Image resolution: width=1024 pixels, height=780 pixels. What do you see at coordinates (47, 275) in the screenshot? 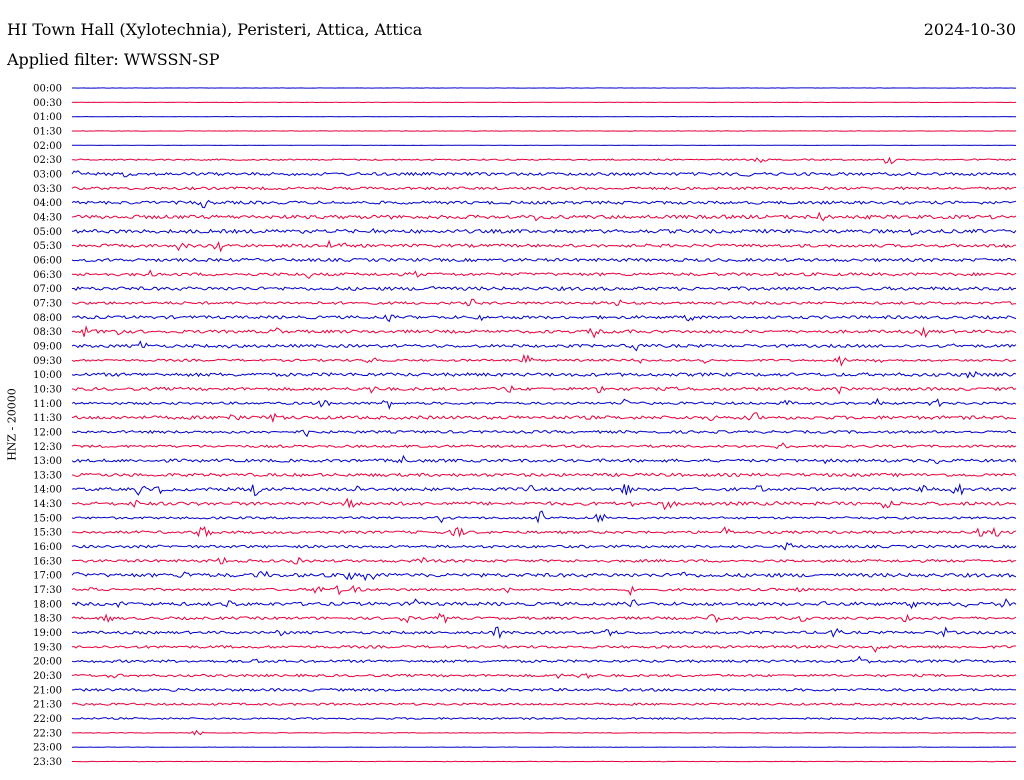
I see `time-tick-label: 06:30` at bounding box center [47, 275].